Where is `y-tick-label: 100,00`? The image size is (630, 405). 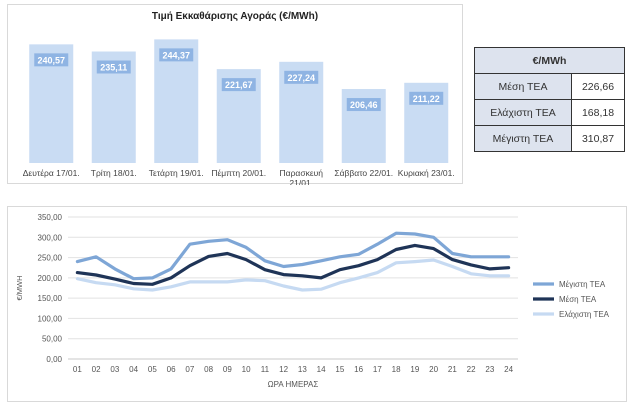 y-tick-label: 100,00 is located at coordinates (50, 318).